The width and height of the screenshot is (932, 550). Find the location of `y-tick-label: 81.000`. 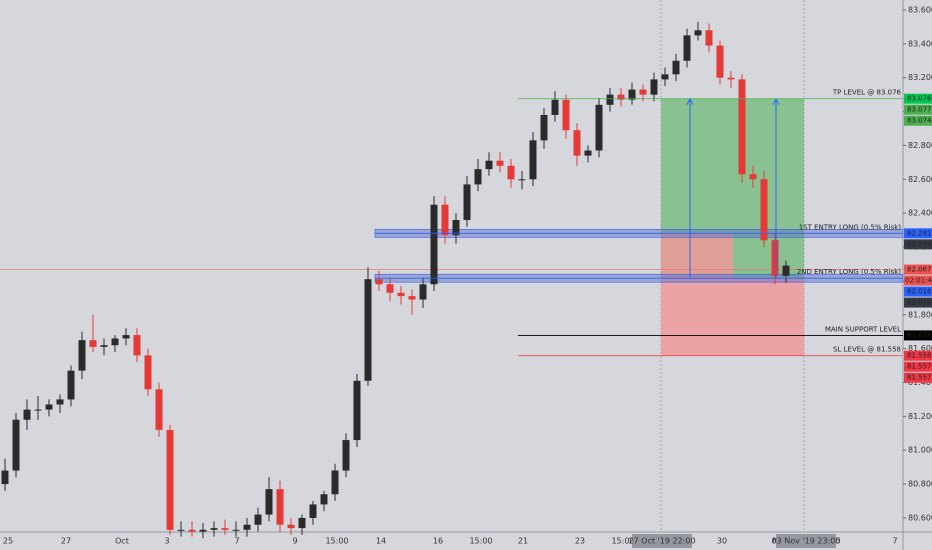

y-tick-label: 81.000 is located at coordinates (920, 450).